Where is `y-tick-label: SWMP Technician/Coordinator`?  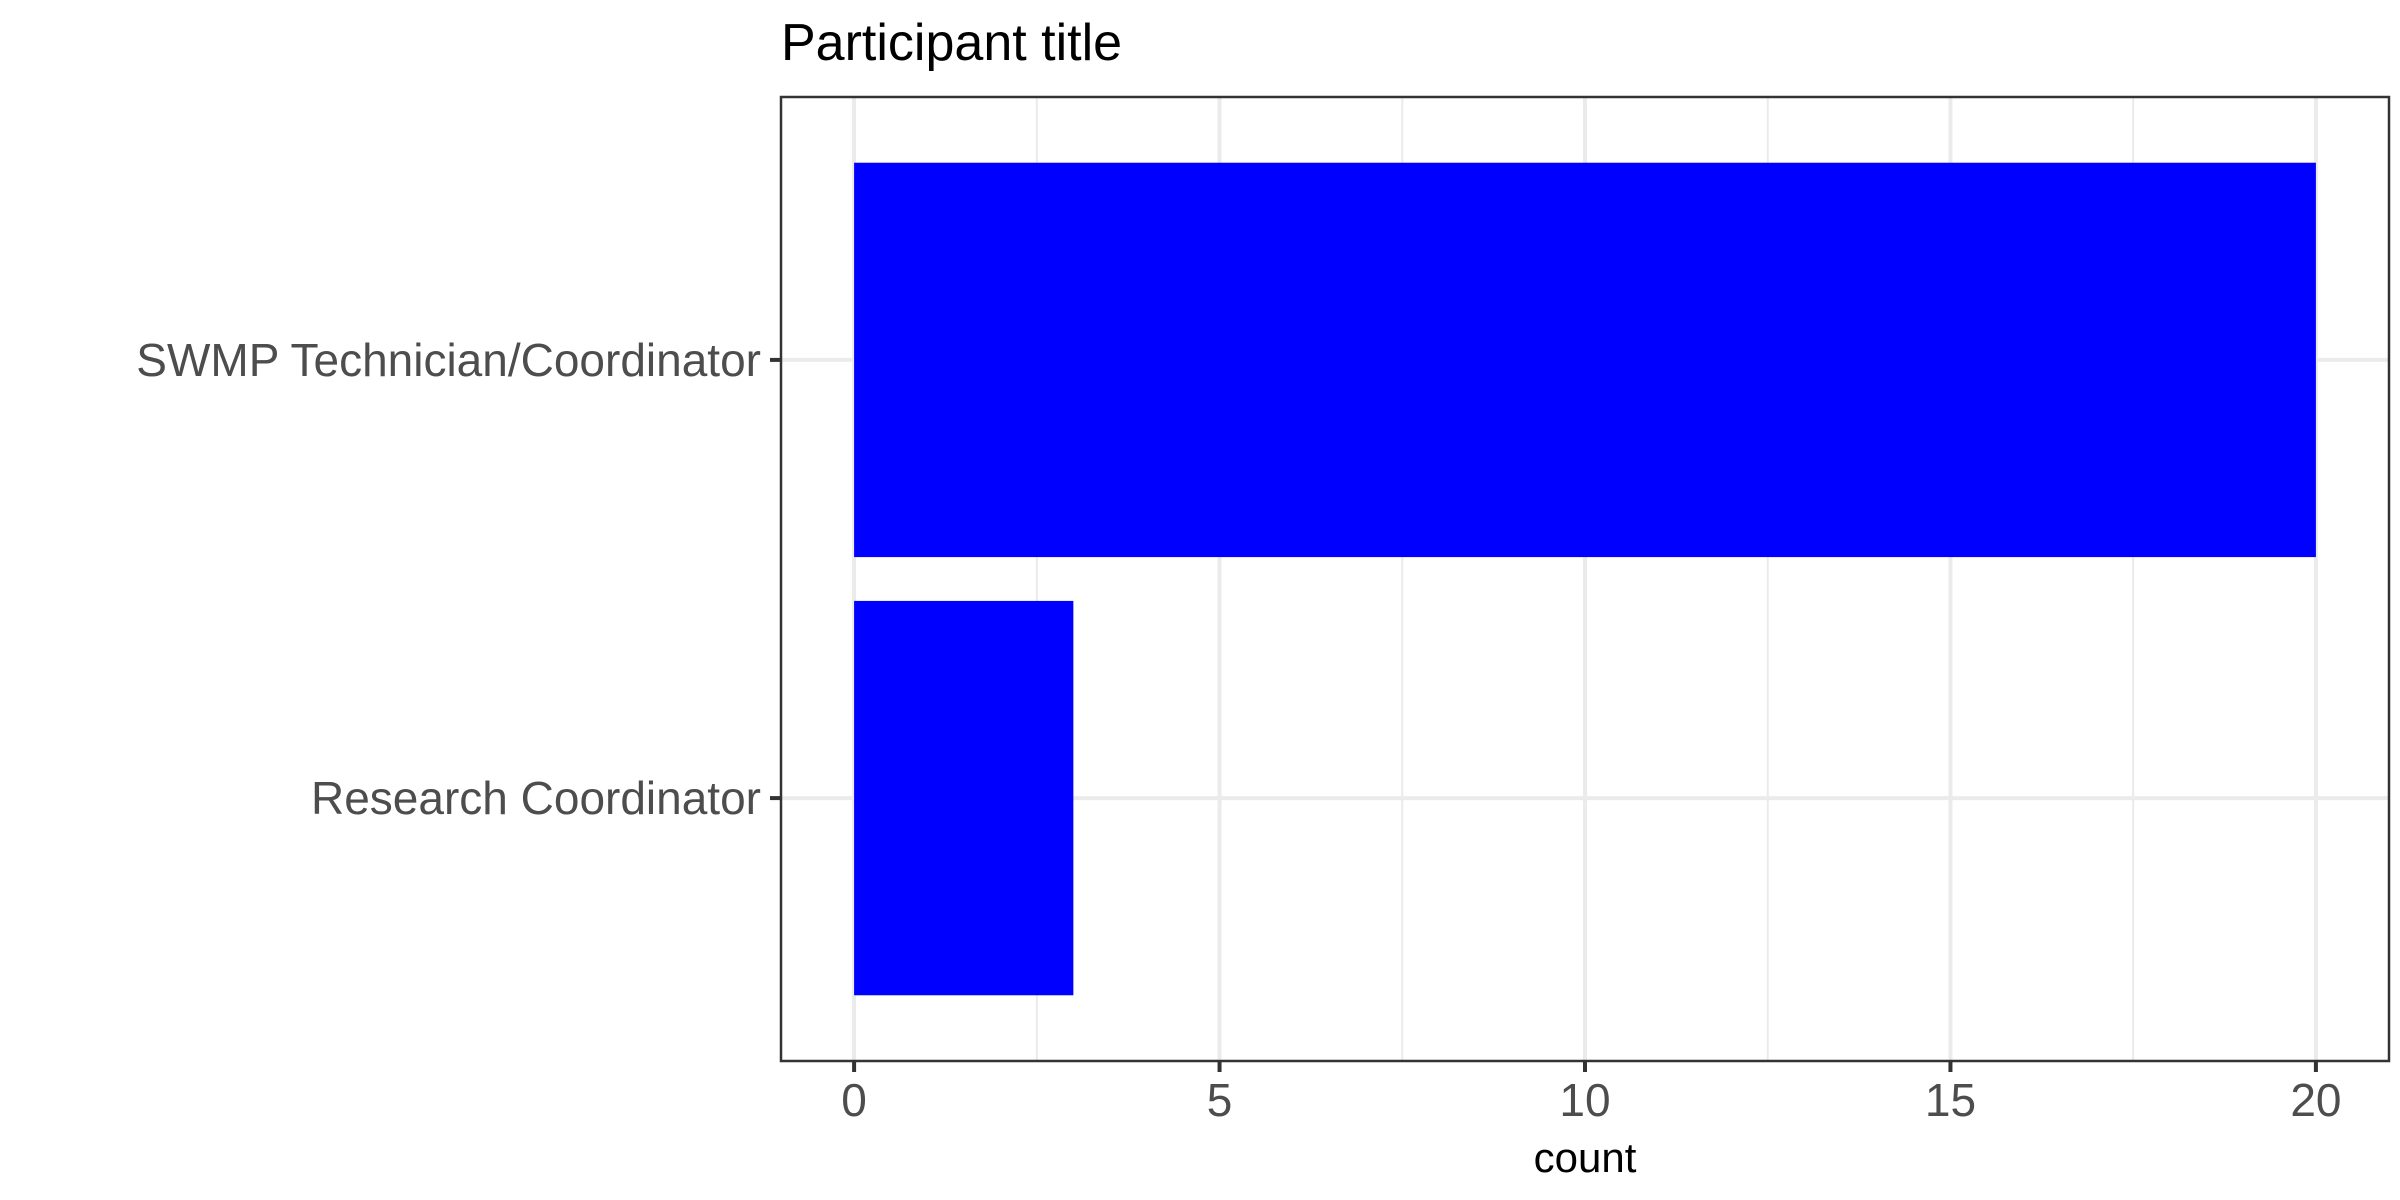
y-tick-label: SWMP Technician/Coordinator is located at coordinates (448, 360).